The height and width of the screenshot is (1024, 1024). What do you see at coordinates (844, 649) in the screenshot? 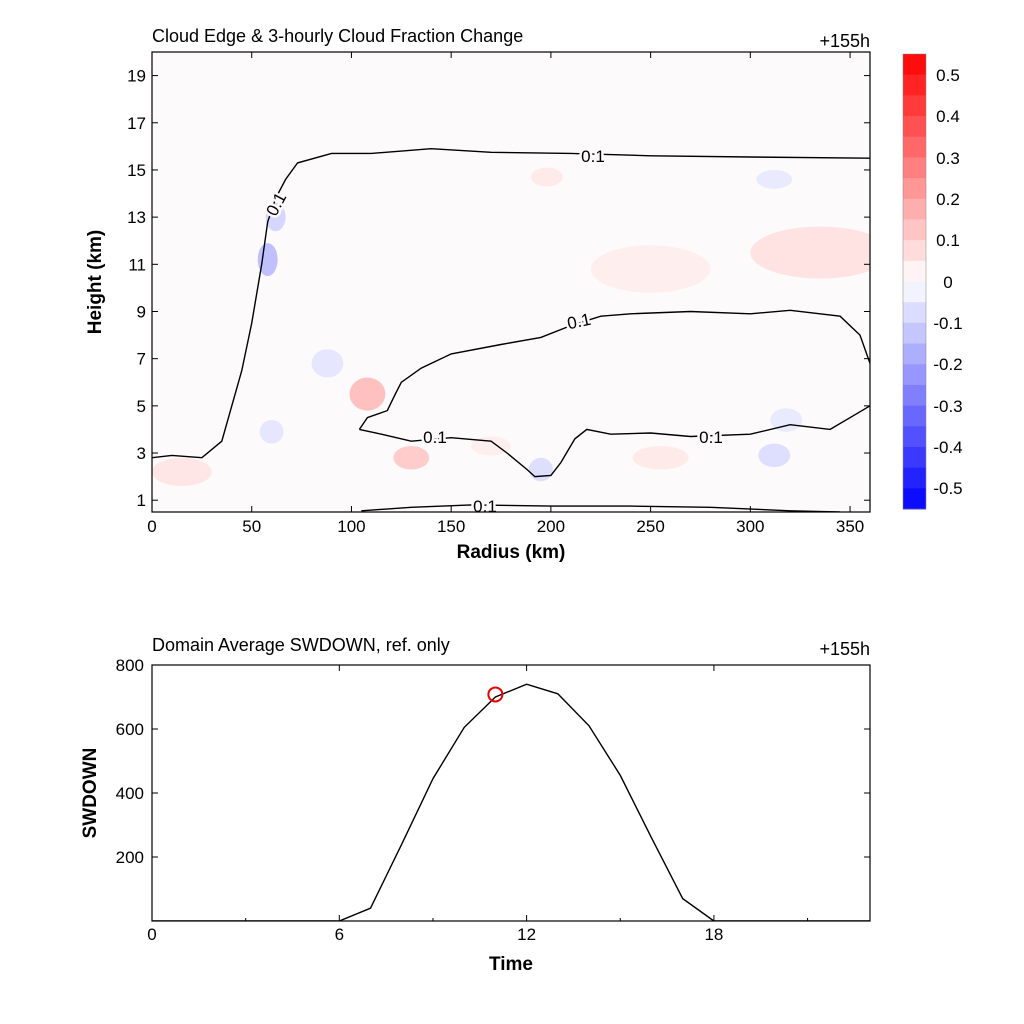
I see `bottom-chart-time-label: +155h` at bounding box center [844, 649].